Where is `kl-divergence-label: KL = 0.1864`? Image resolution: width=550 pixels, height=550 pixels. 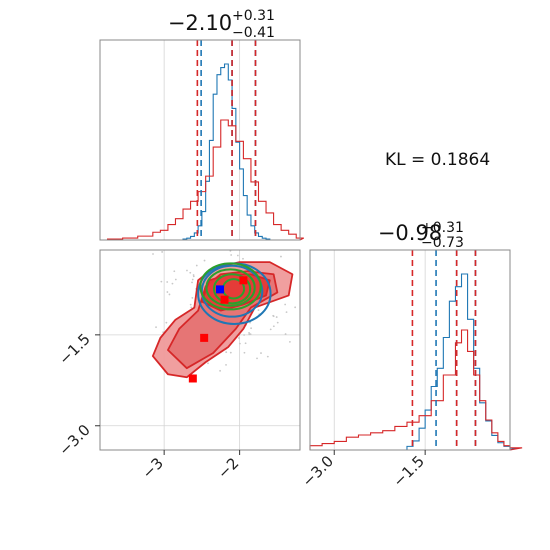
kl-divergence-label: KL = 0.1864 is located at coordinates (437, 160).